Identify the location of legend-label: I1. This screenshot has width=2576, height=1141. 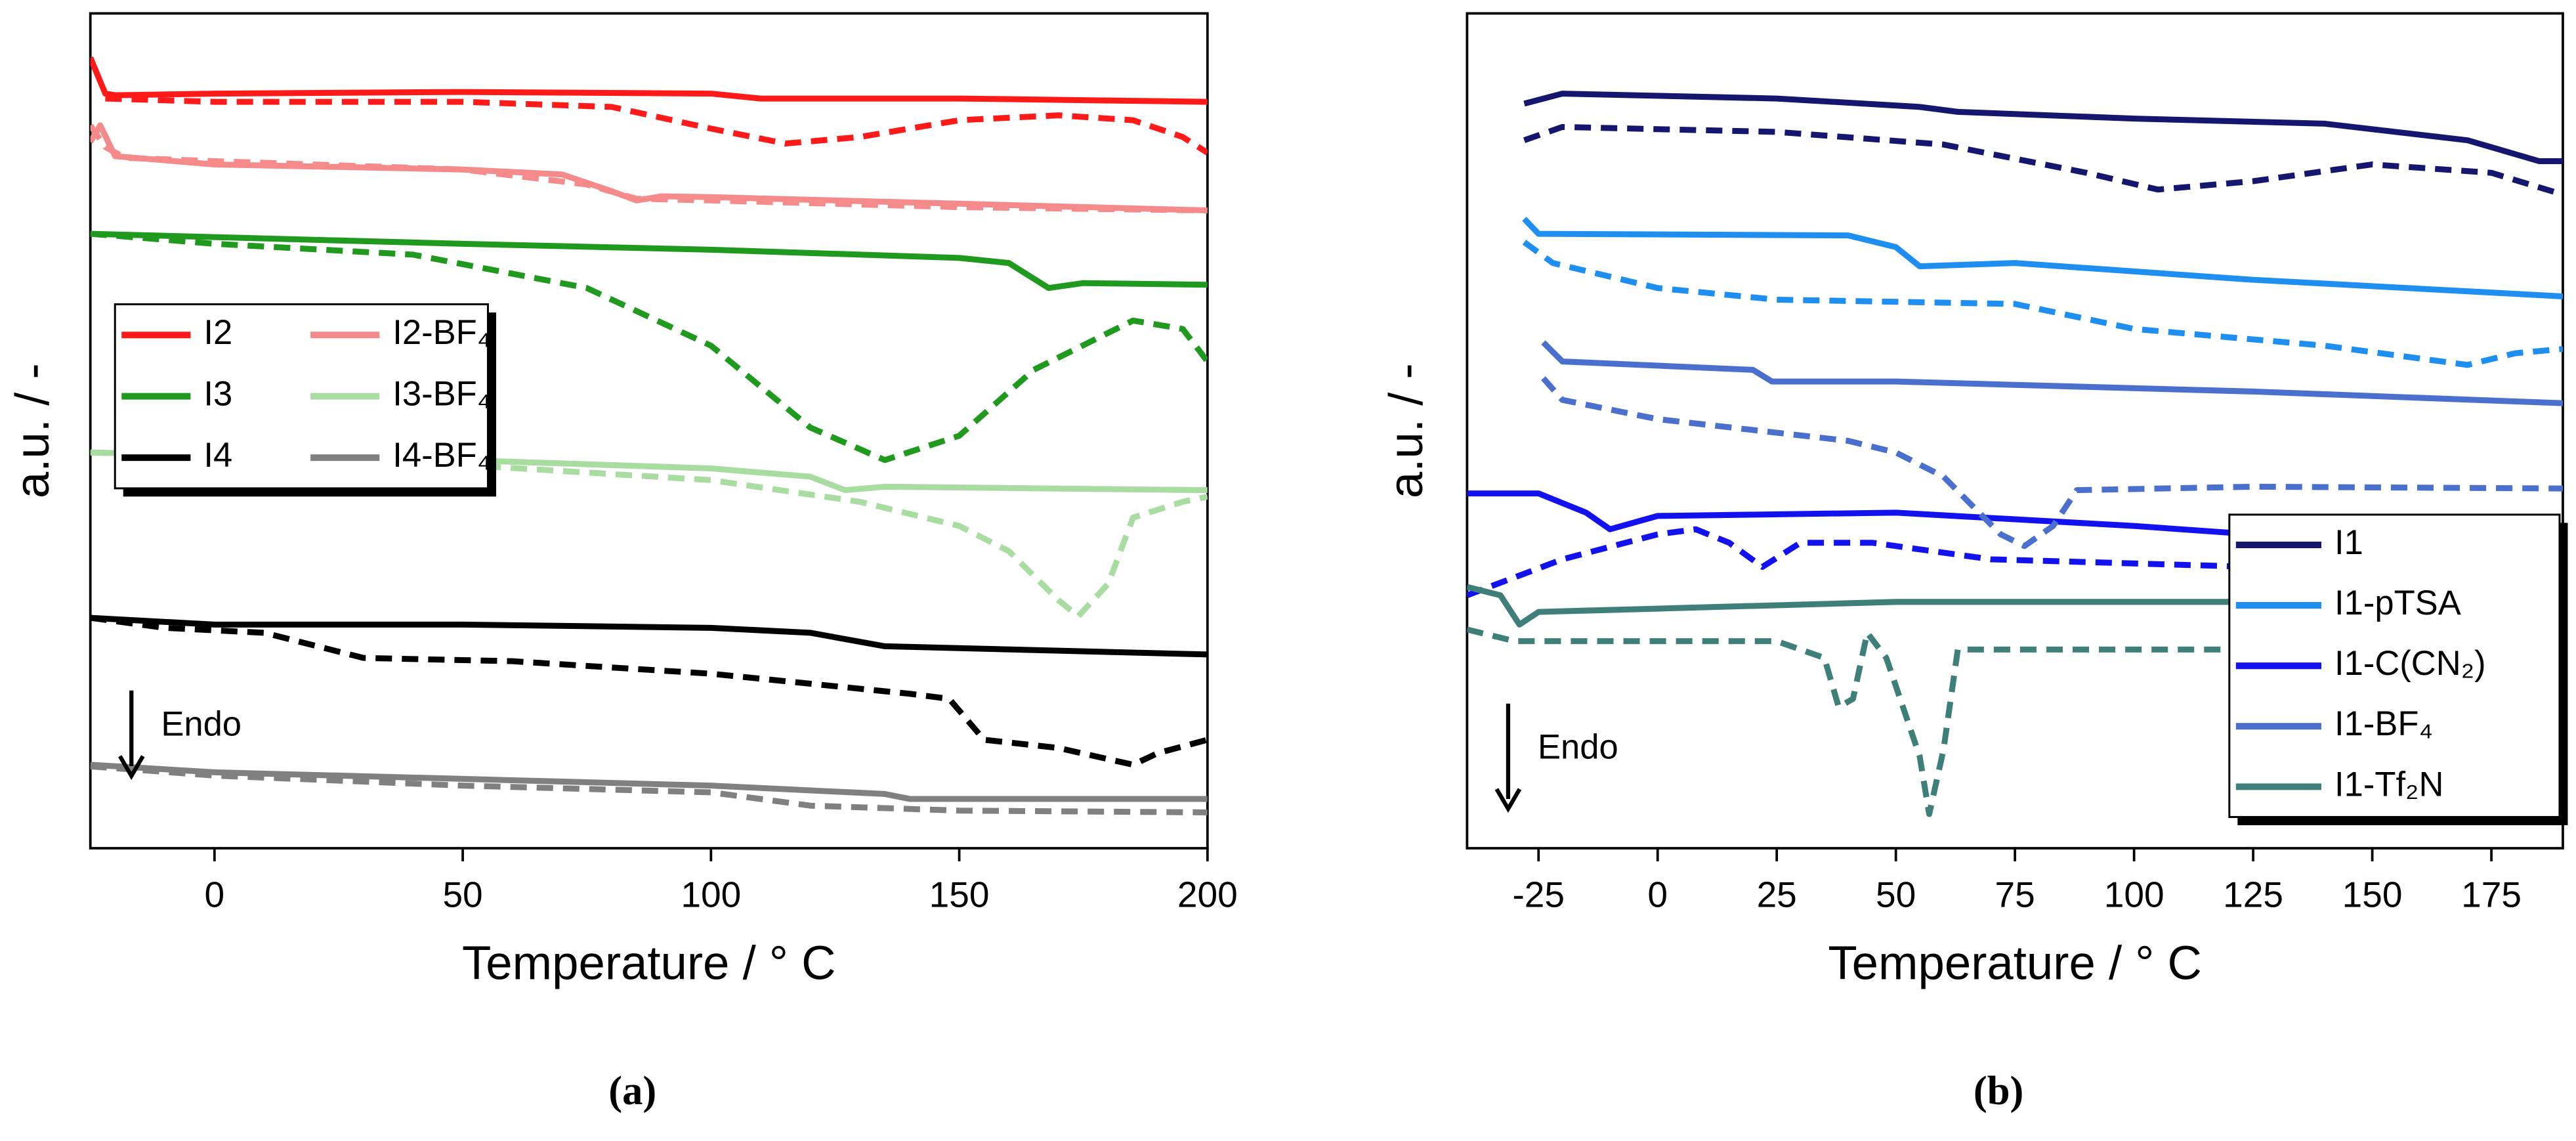
(2348, 542).